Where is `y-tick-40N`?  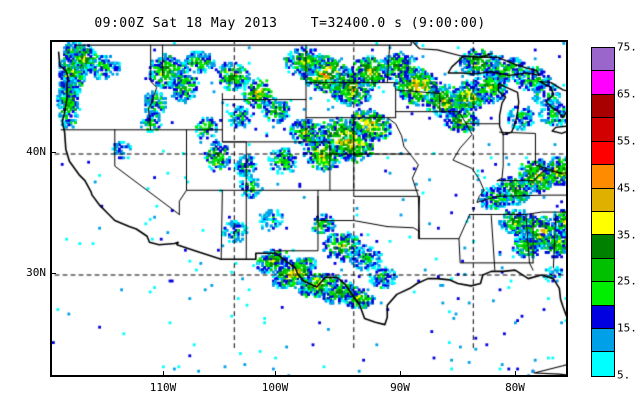 y-tick-40N is located at coordinates (53, 152).